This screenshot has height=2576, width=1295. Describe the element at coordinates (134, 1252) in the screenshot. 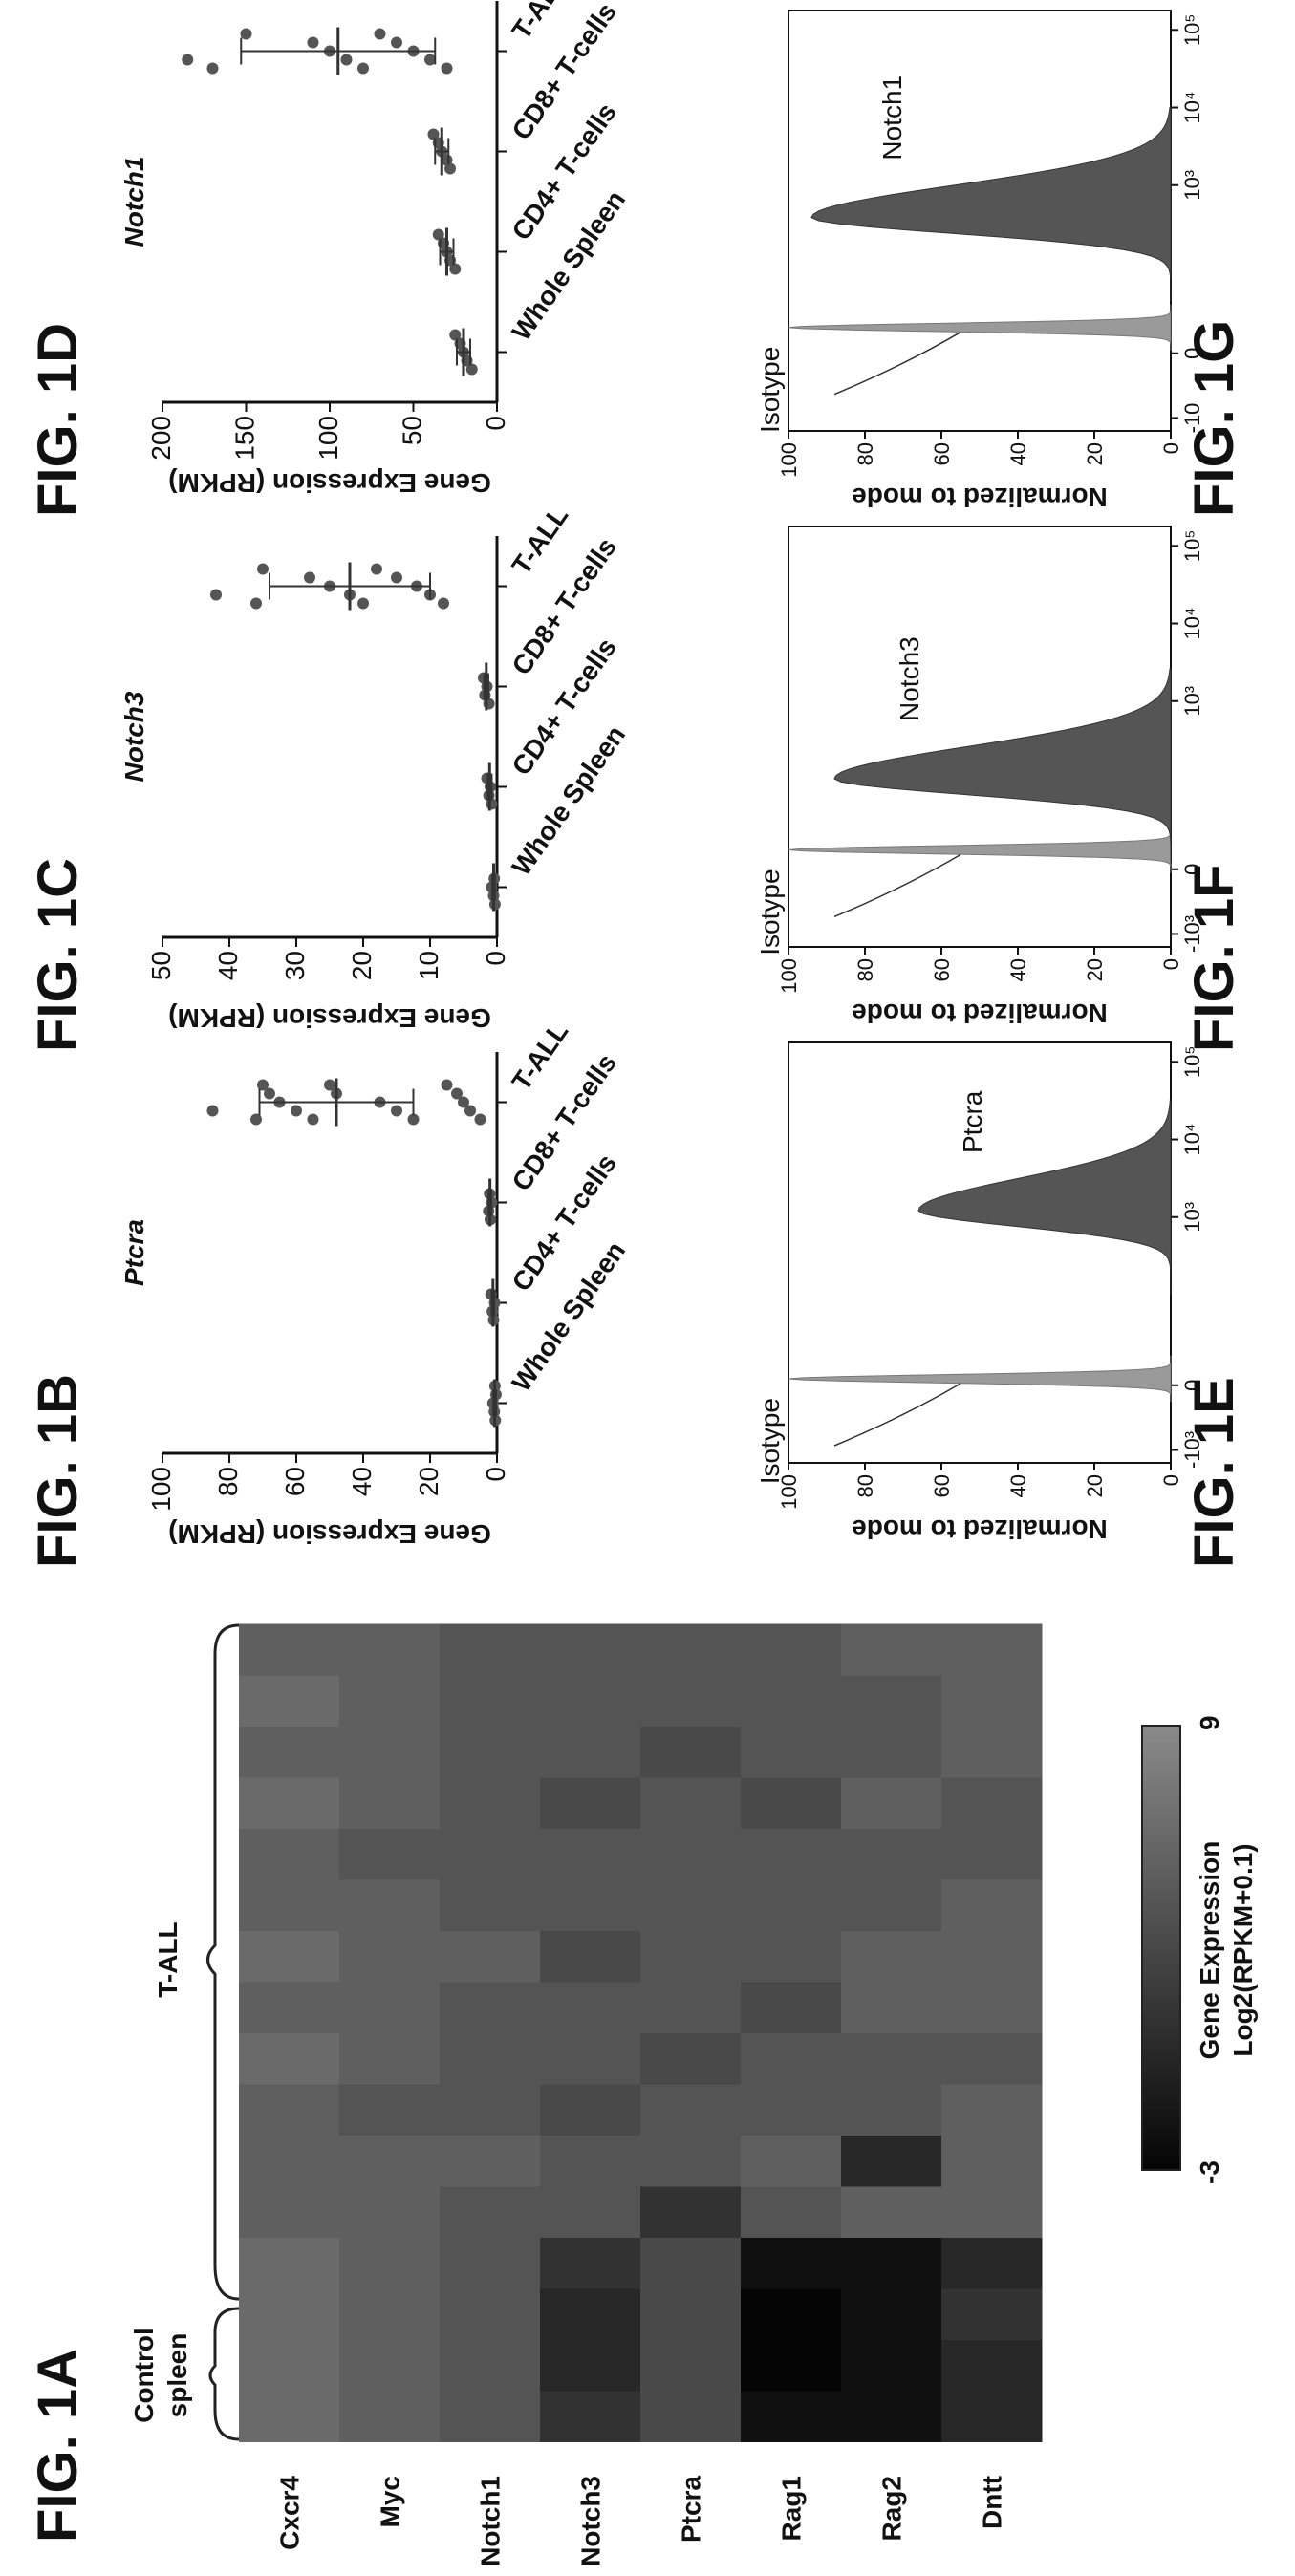

I see `gene-title: Ptcra` at that location.